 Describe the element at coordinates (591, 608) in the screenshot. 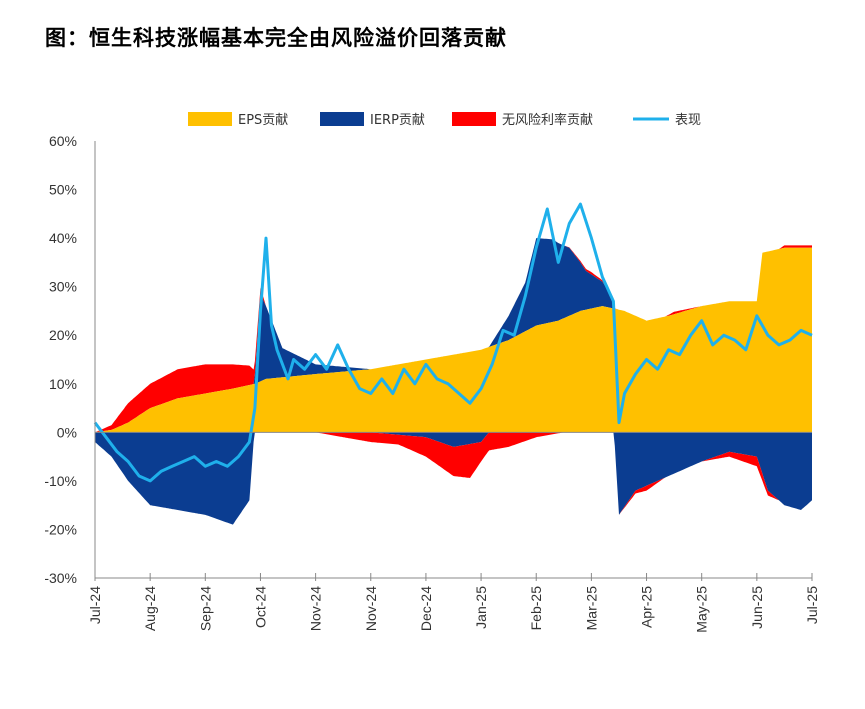

I see `x-tick-label: Mar-25` at that location.